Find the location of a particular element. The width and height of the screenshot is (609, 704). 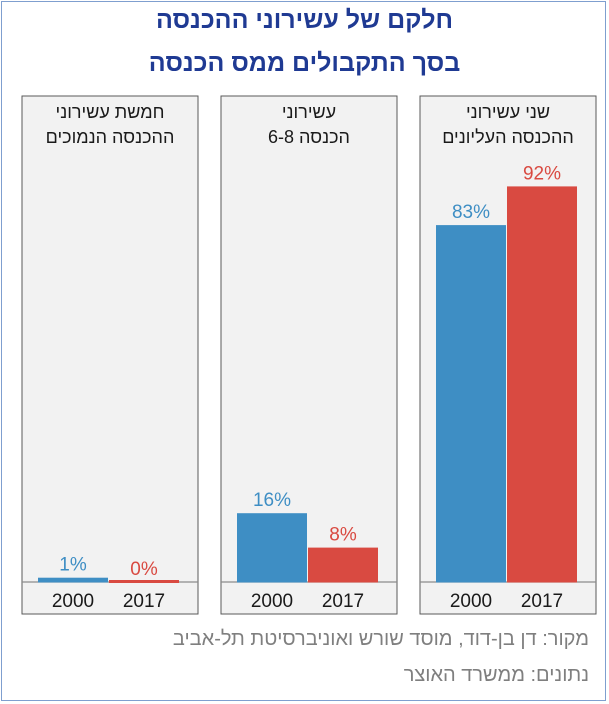

data-note: נתונים: ממשרד האוצר is located at coordinates (496, 675).